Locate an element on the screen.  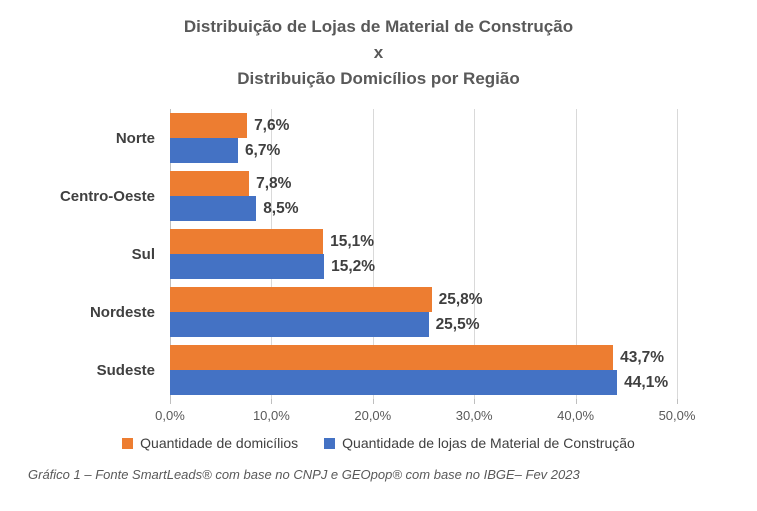
bar-value-label: 25,8% is located at coordinates (460, 299).